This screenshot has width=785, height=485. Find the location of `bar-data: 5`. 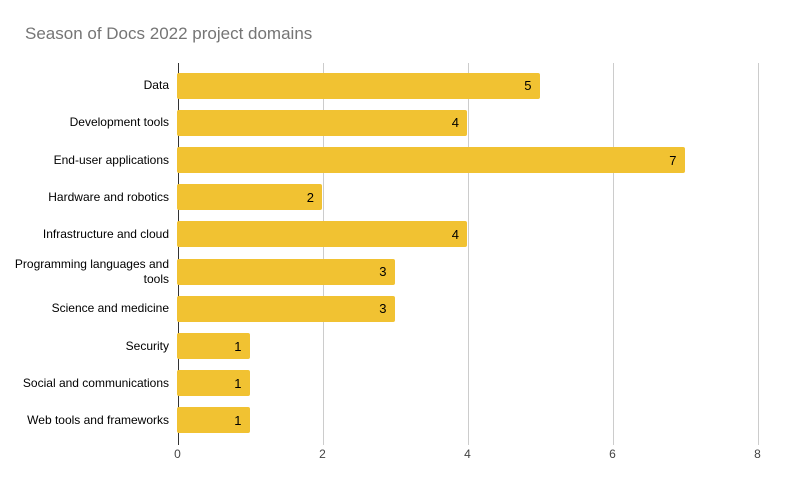

bar-data: 5 is located at coordinates (358, 85).